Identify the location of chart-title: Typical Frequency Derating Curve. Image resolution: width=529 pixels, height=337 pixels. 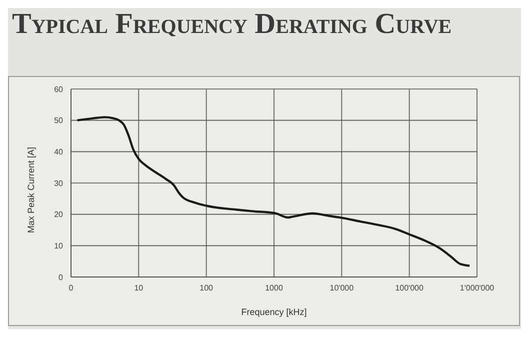
(232, 24).